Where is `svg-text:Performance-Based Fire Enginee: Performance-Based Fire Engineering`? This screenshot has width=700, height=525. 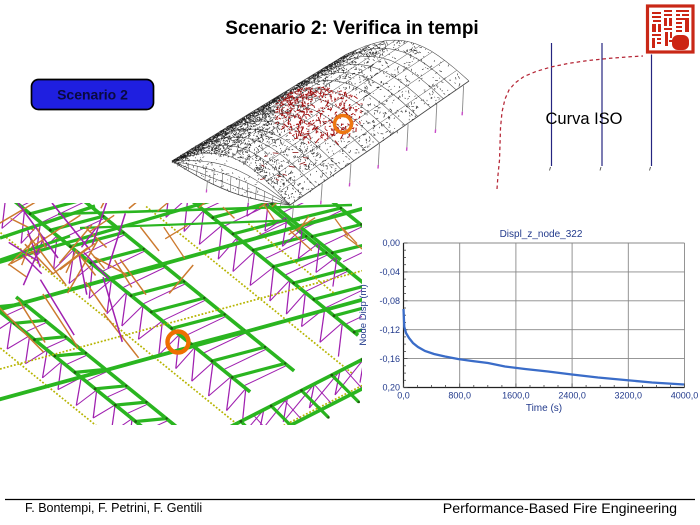 svg-text:Performance-Based Fire Enginee: Performance-Based Fire Engineering is located at coordinates (560, 509).